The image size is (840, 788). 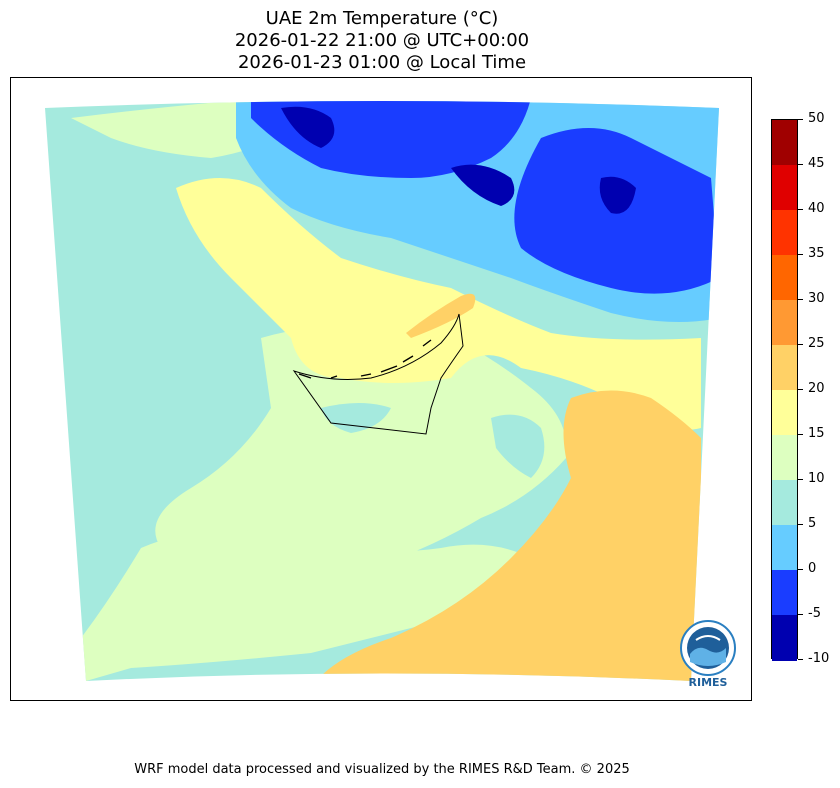 I want to click on uae-coast-islands, so click(x=365, y=359).